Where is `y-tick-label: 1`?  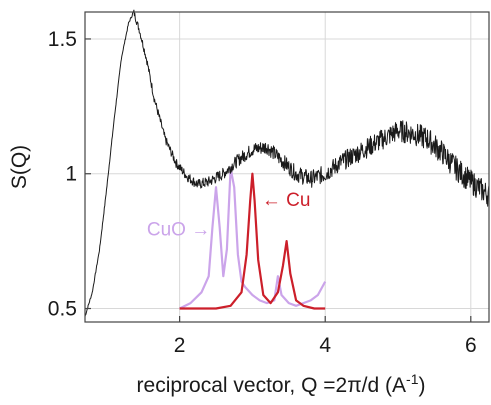
y-tick-label: 1 is located at coordinates (71, 174).